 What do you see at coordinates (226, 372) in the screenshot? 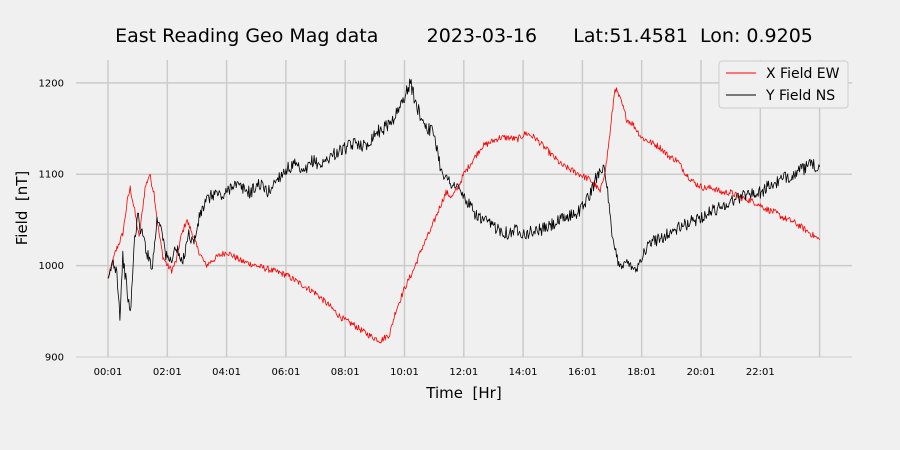
I see `x-tick-label: 04:01` at bounding box center [226, 372].